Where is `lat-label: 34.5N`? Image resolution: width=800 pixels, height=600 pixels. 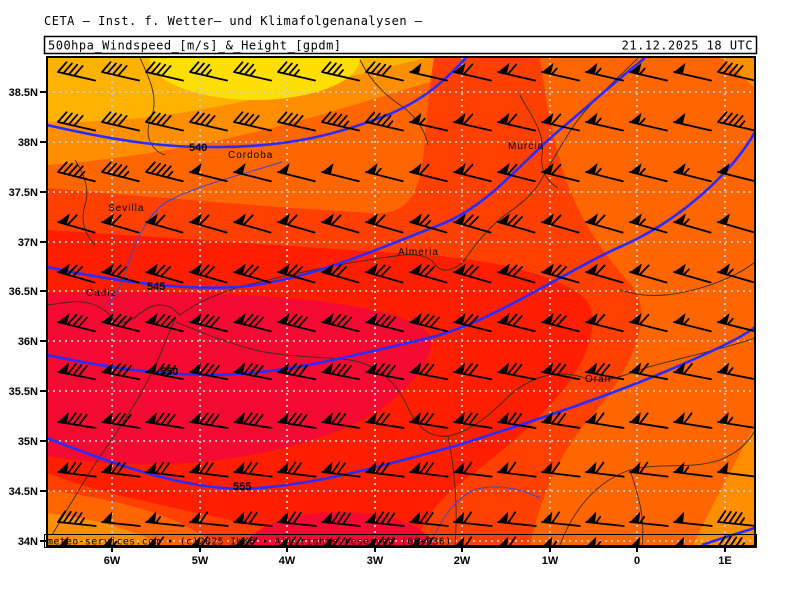
lat-label: 34.5N is located at coordinates (23, 492).